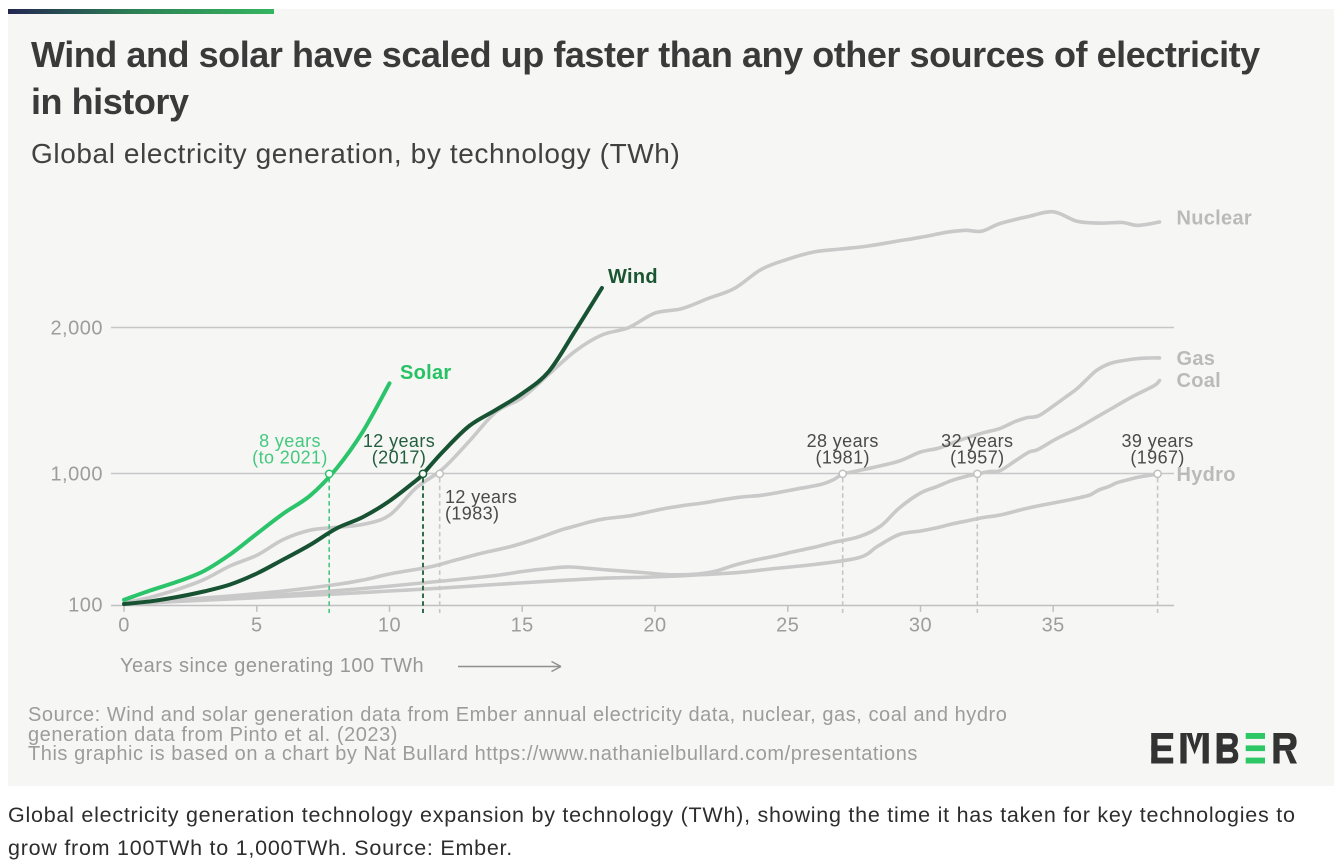 The height and width of the screenshot is (868, 1338). Describe the element at coordinates (1206, 475) in the screenshot. I see `svg-text: Hydro` at that location.